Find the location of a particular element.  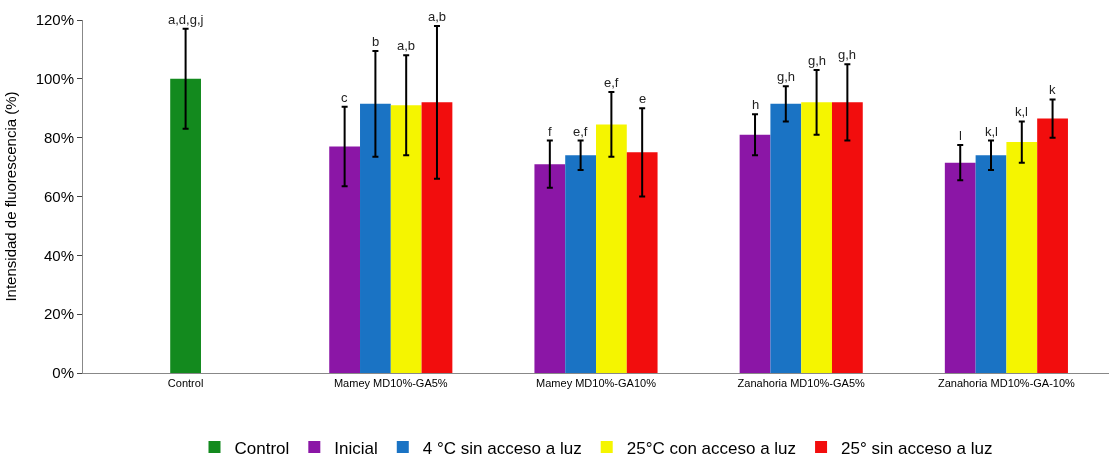

y-tick-label: 0% is located at coordinates (63, 373).